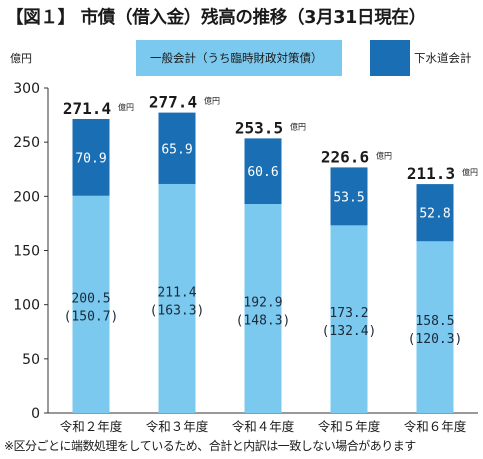  I want to click on x-tick-label: 令和４年度, so click(263, 426).